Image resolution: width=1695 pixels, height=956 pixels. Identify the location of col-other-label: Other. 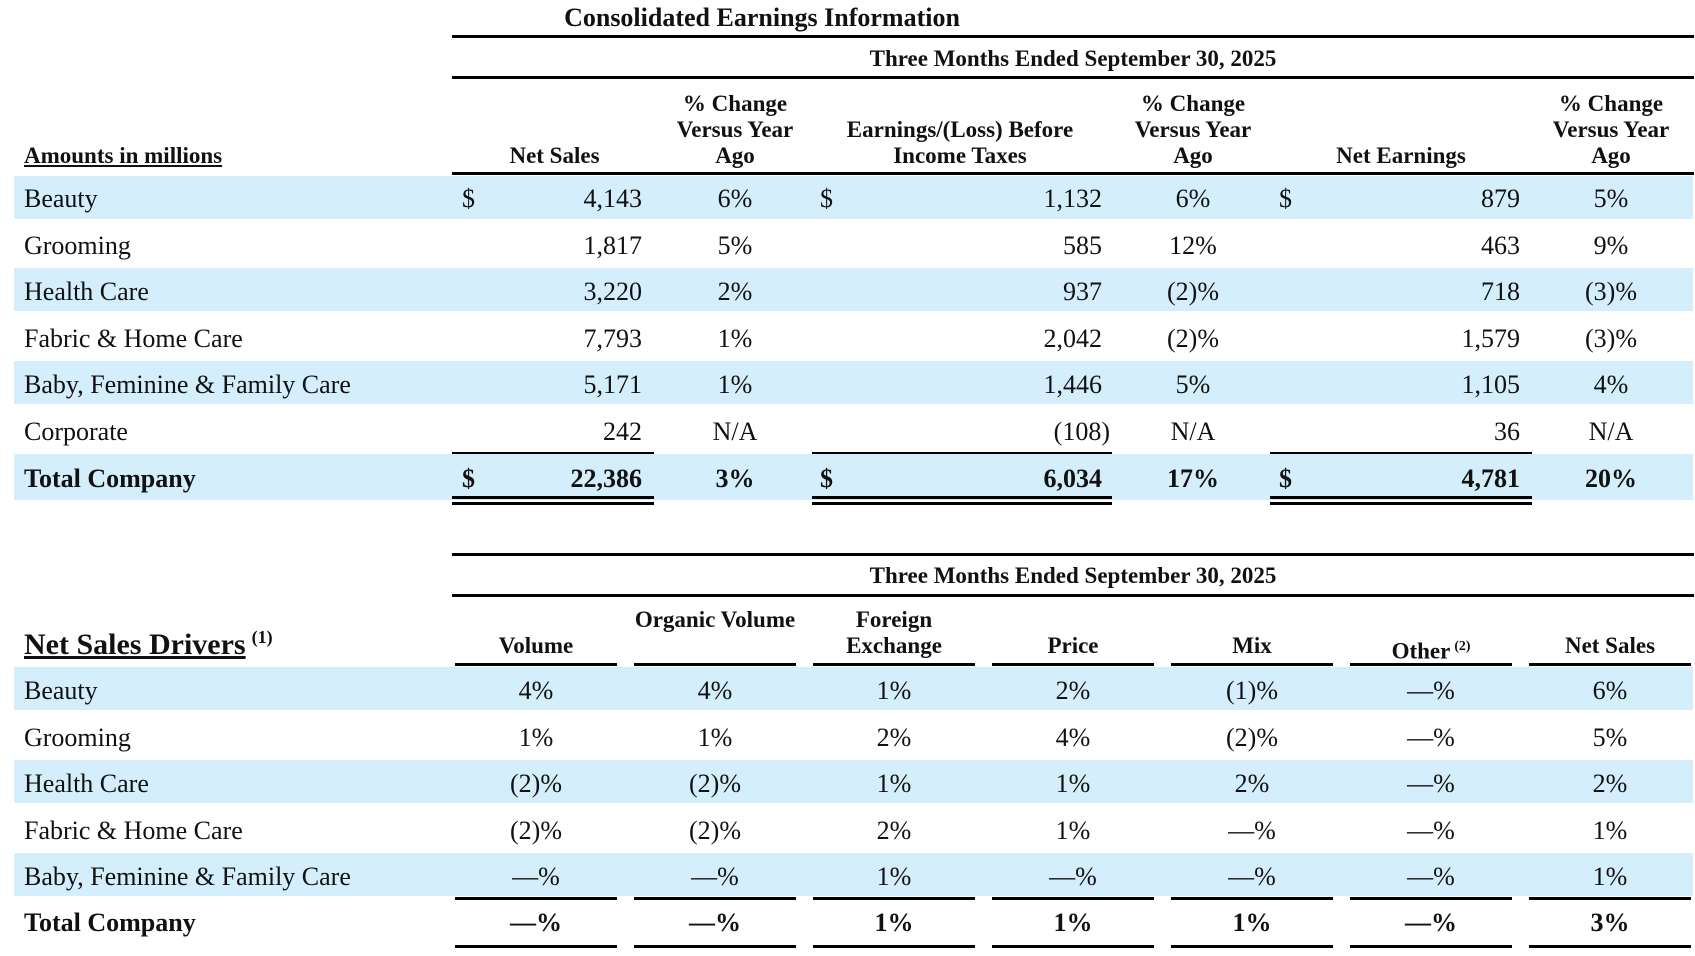
(1421, 651).